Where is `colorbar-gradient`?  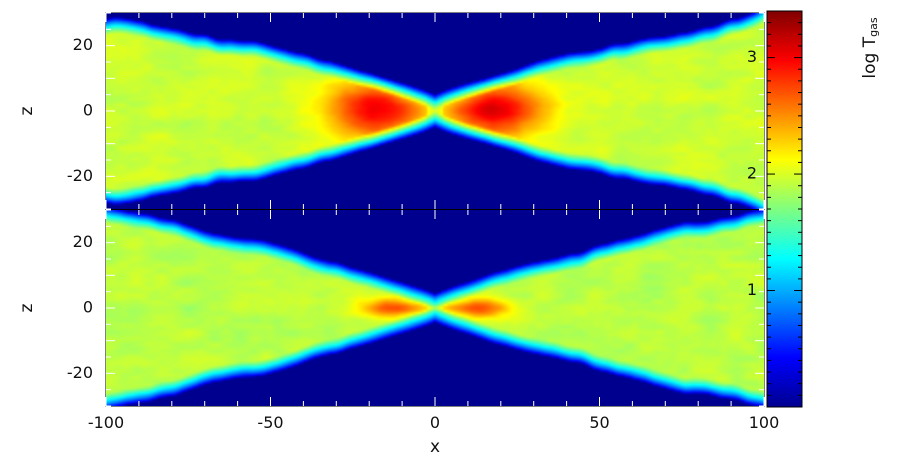
colorbar-gradient is located at coordinates (784, 209).